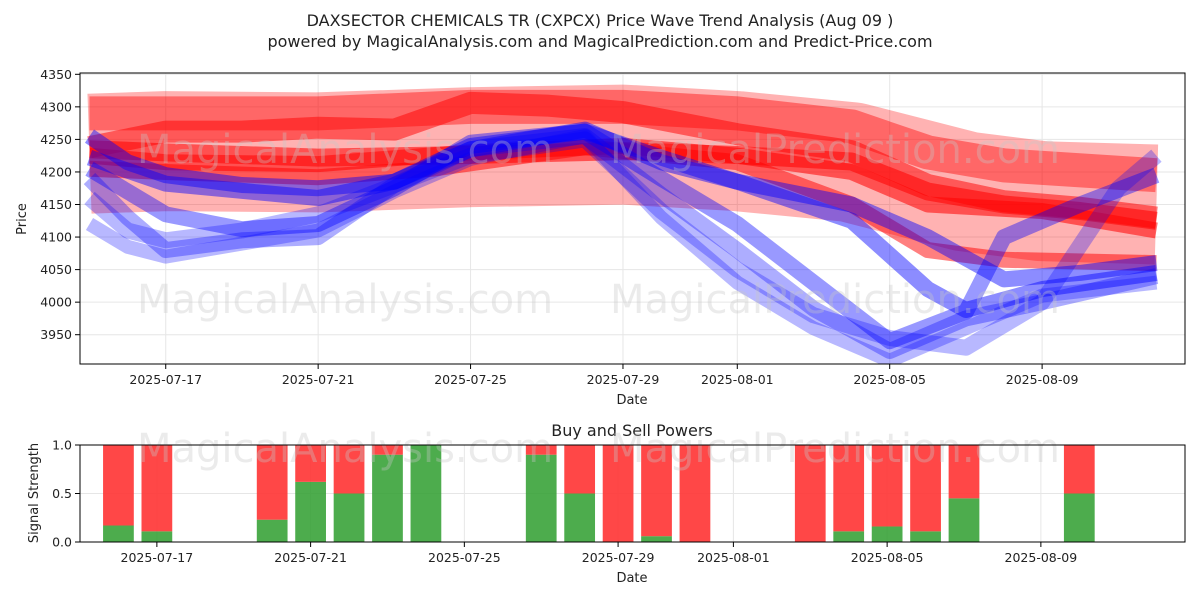  I want to click on power-y-tick-label: 0.5, so click(62, 493).